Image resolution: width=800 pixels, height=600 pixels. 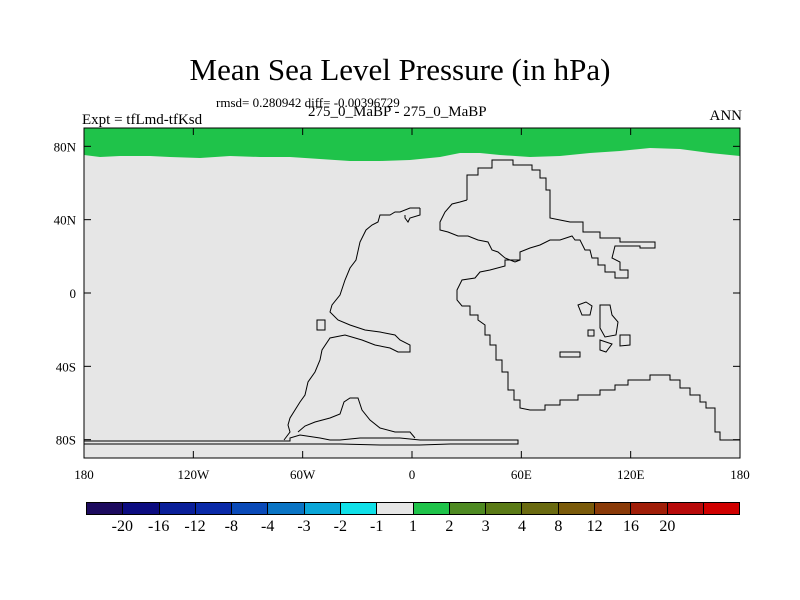 I want to click on south-ridge-outline, so click(x=301, y=440).